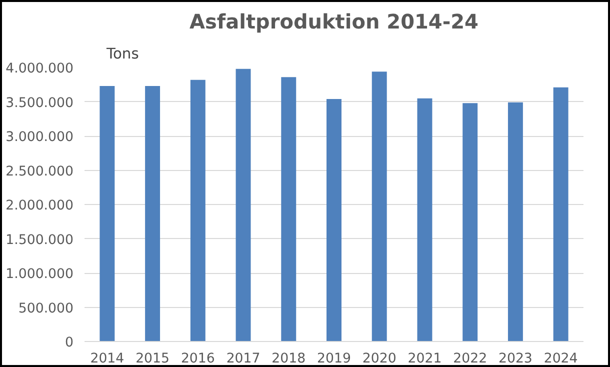 The height and width of the screenshot is (367, 610). What do you see at coordinates (122, 54) in the screenshot?
I see `y-axis-title: Tons` at bounding box center [122, 54].